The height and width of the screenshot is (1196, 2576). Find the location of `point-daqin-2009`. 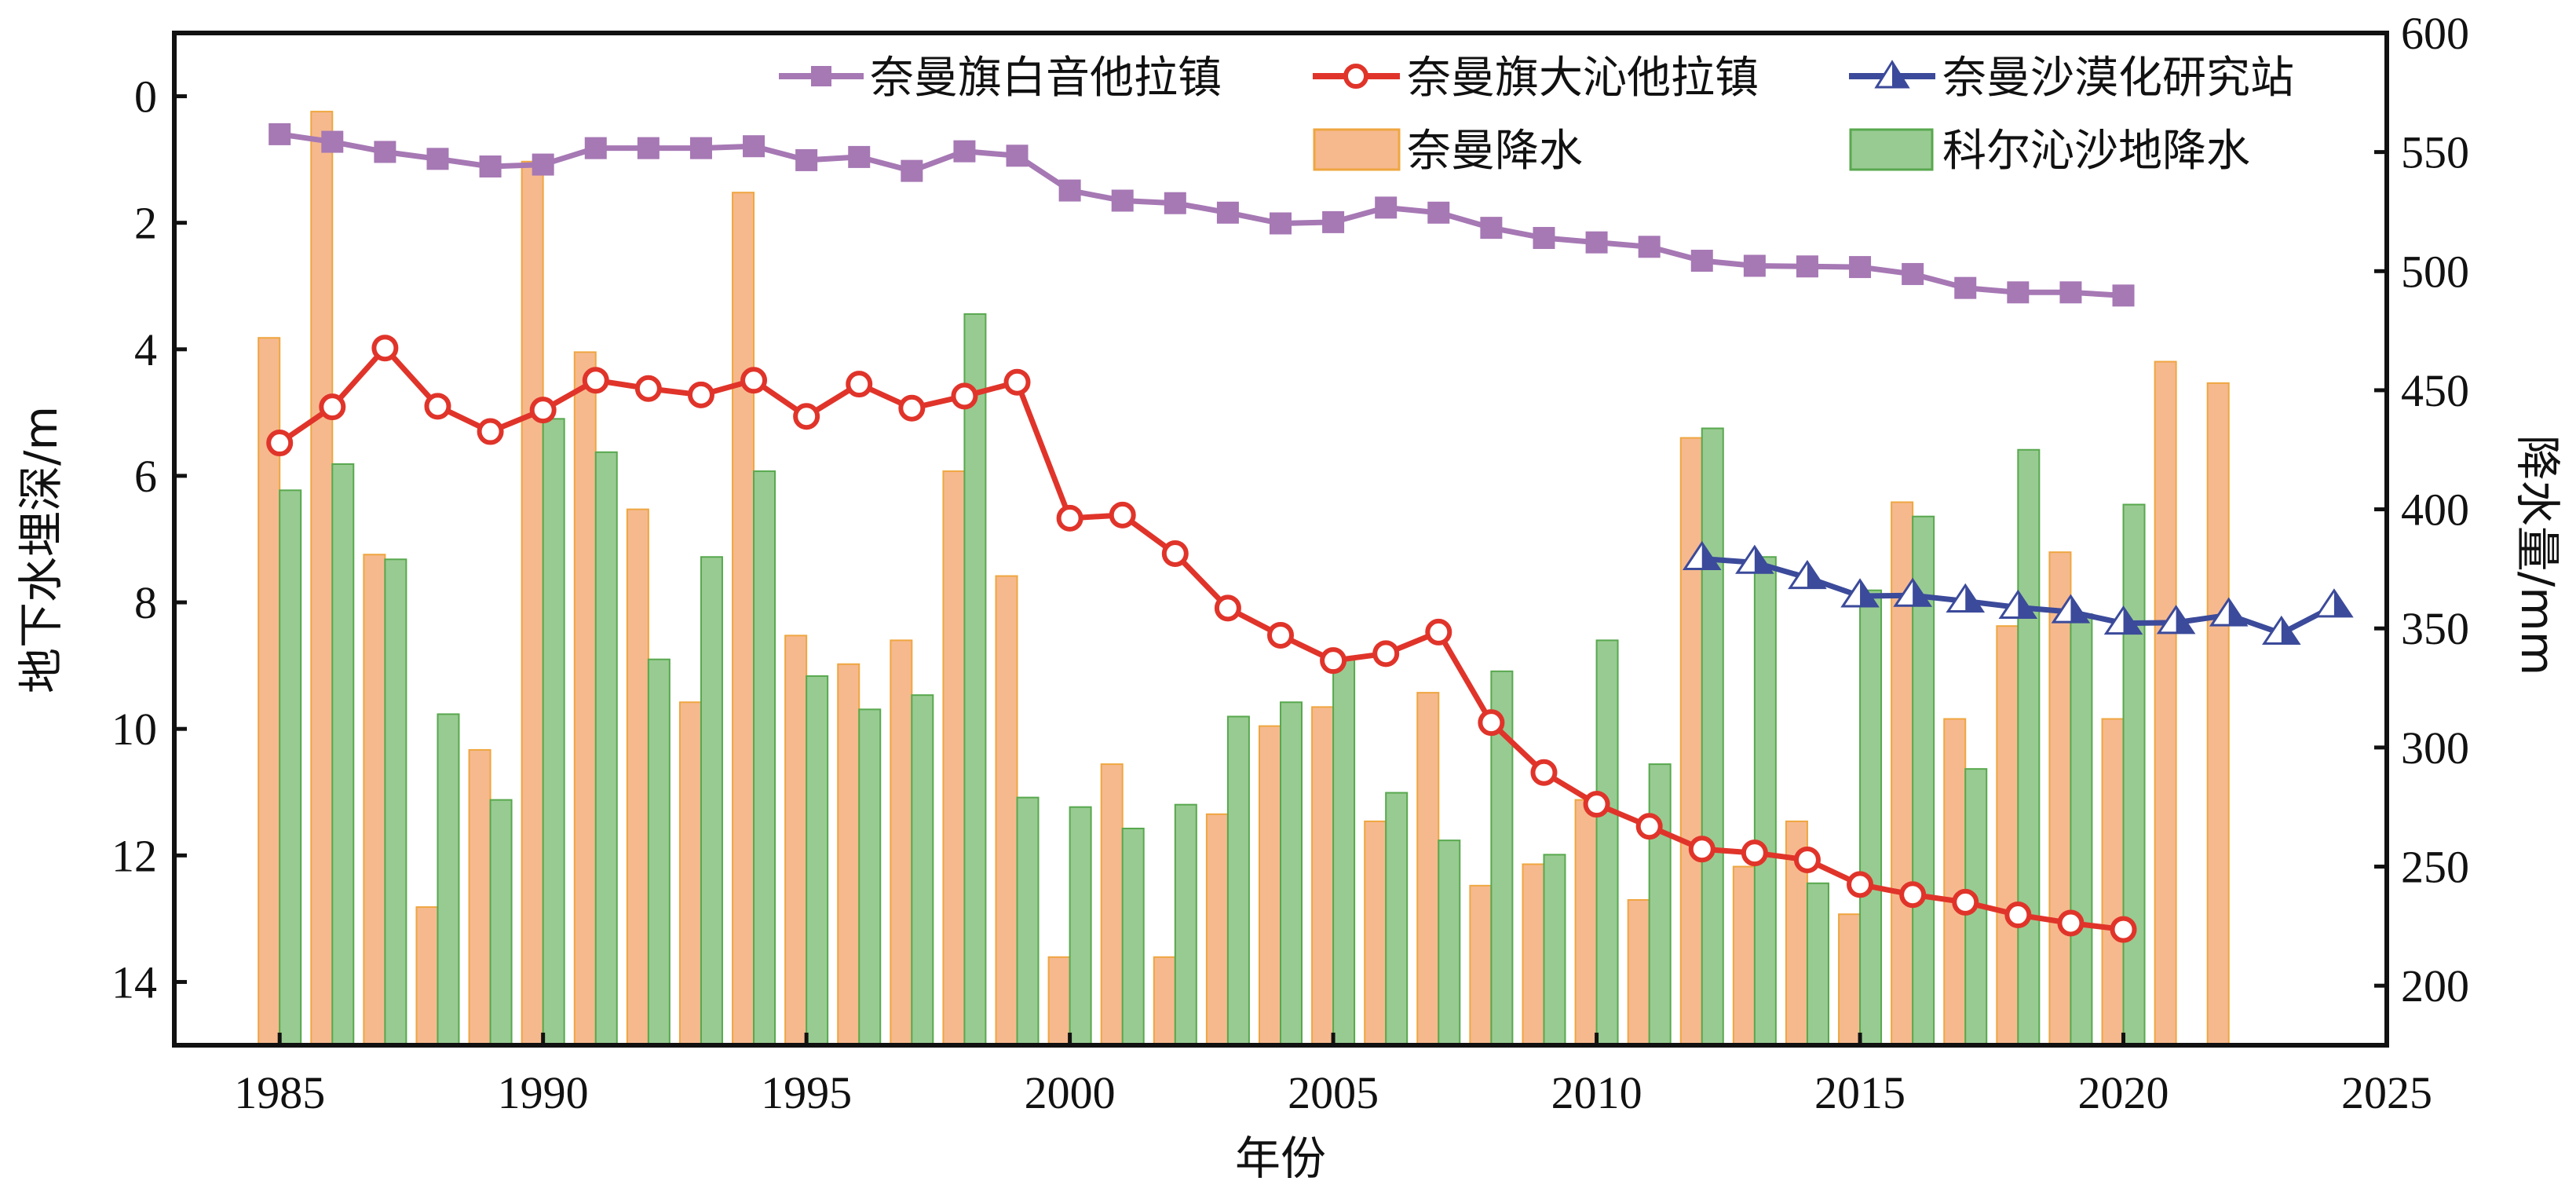

point-daqin-2009 is located at coordinates (1544, 772).